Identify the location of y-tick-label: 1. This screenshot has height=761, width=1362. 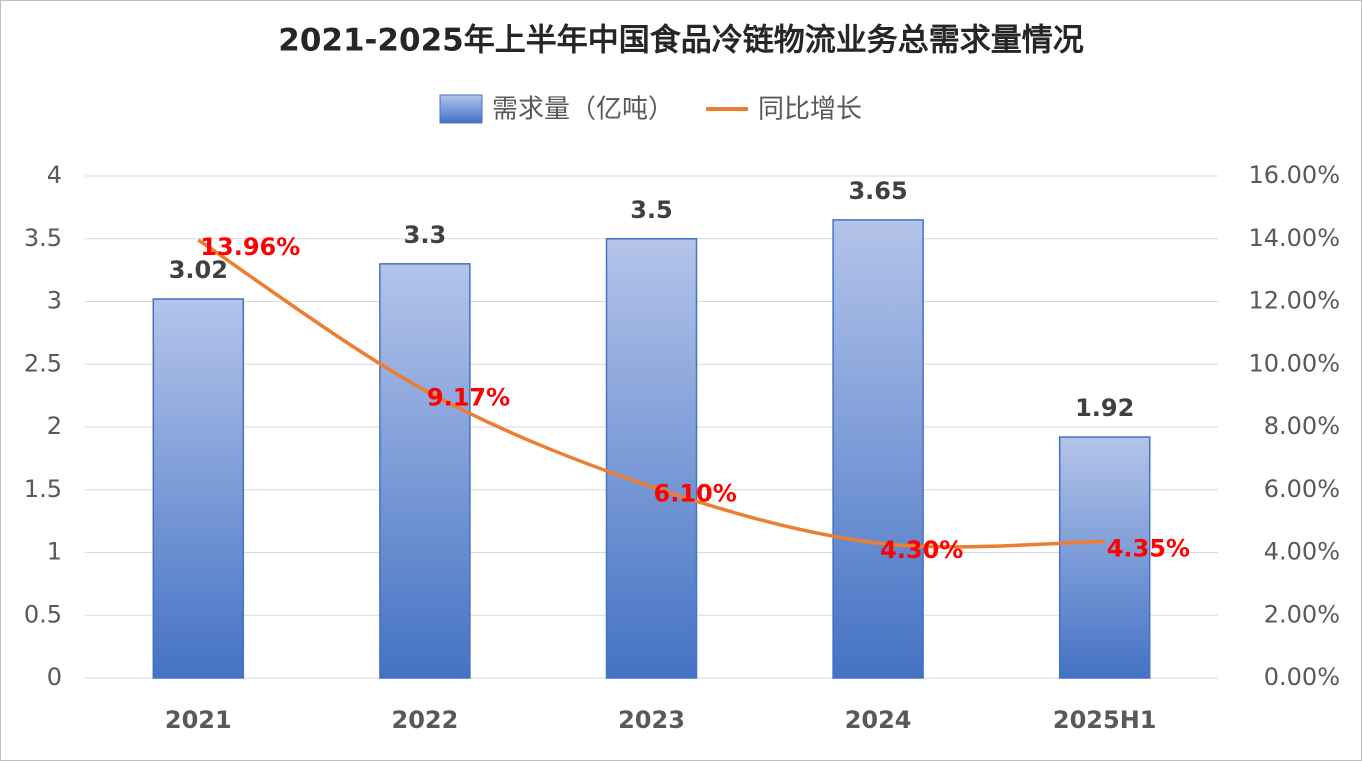
(54, 552).